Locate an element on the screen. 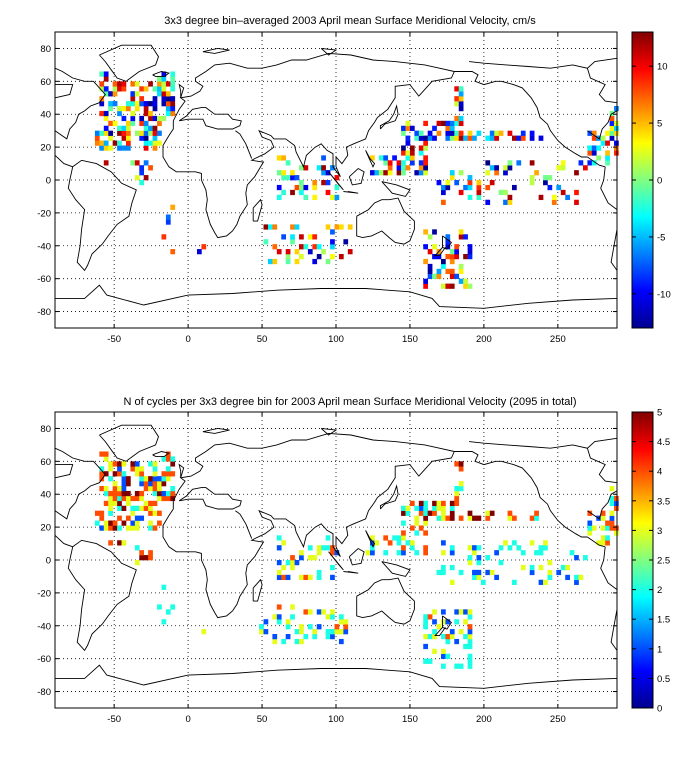  colorbar-tick-label: 0 is located at coordinates (659, 181).